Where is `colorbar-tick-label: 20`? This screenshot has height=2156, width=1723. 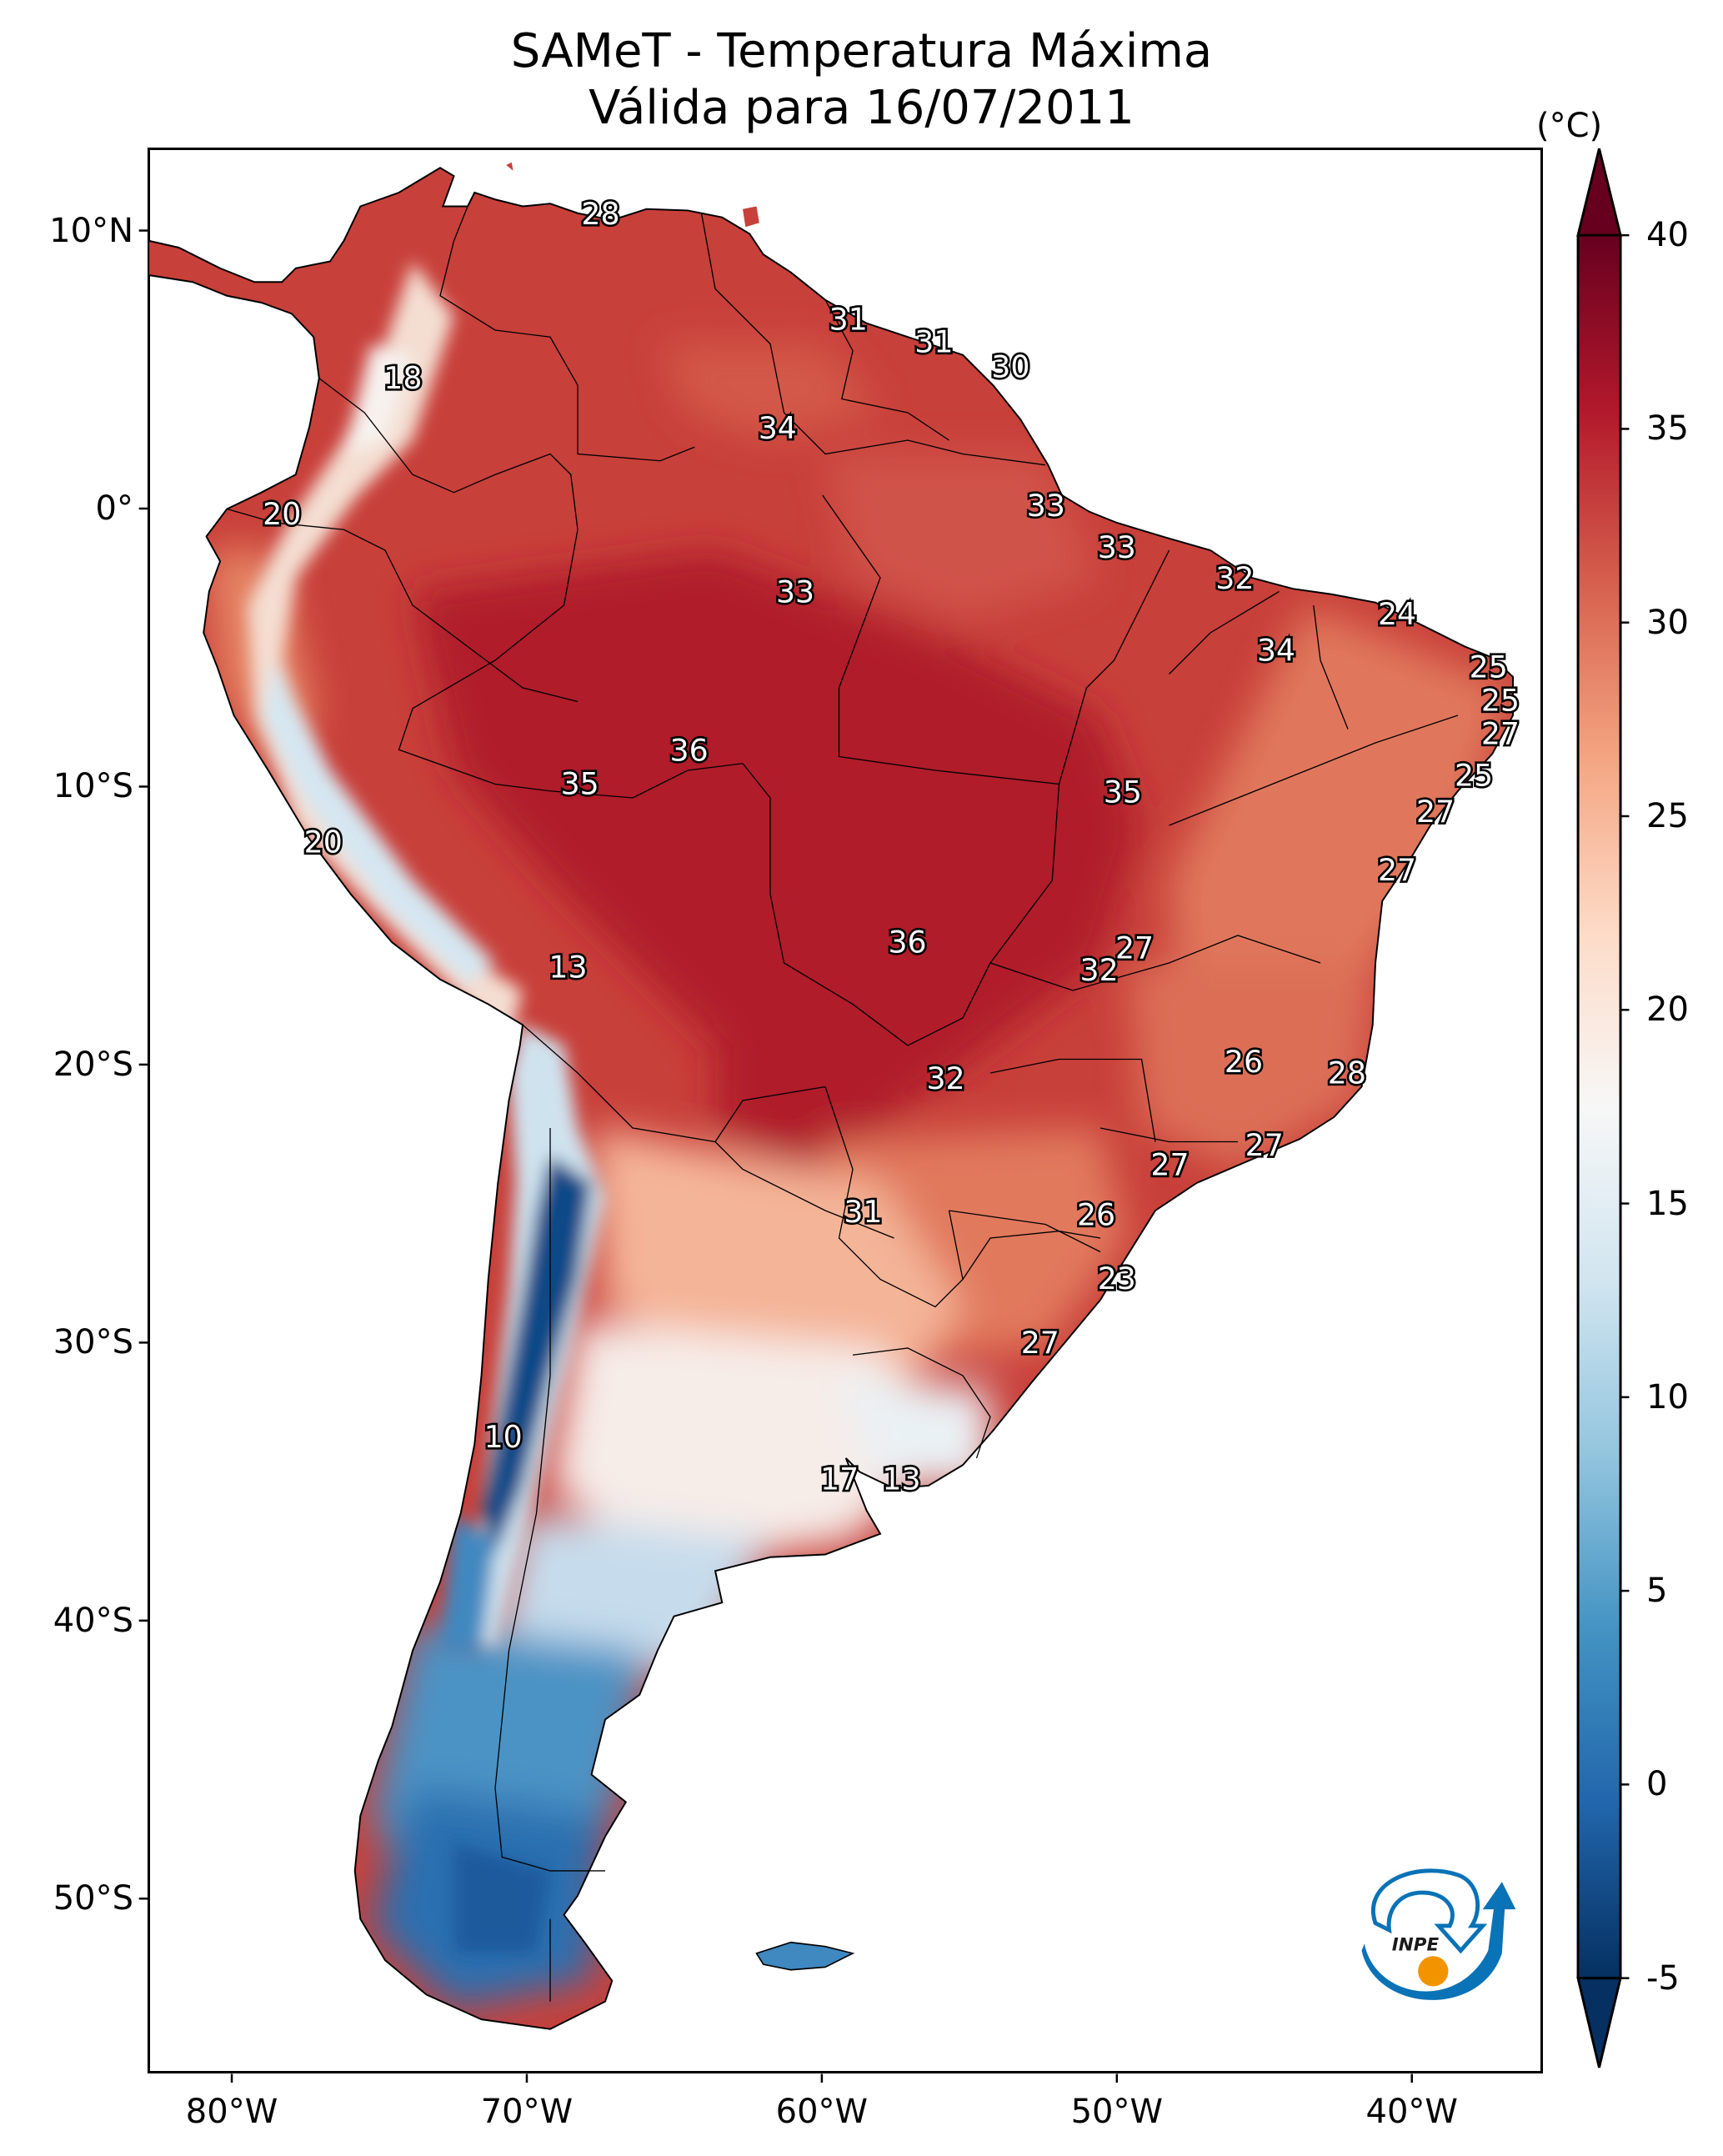 colorbar-tick-label: 20 is located at coordinates (1667, 1010).